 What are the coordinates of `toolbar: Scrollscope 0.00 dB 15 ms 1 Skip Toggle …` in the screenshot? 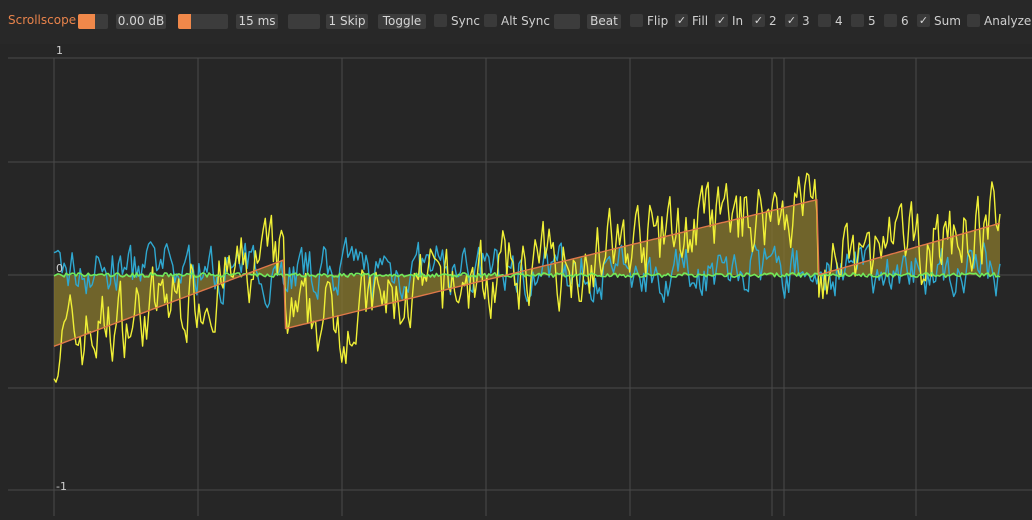 It's located at (516, 22).